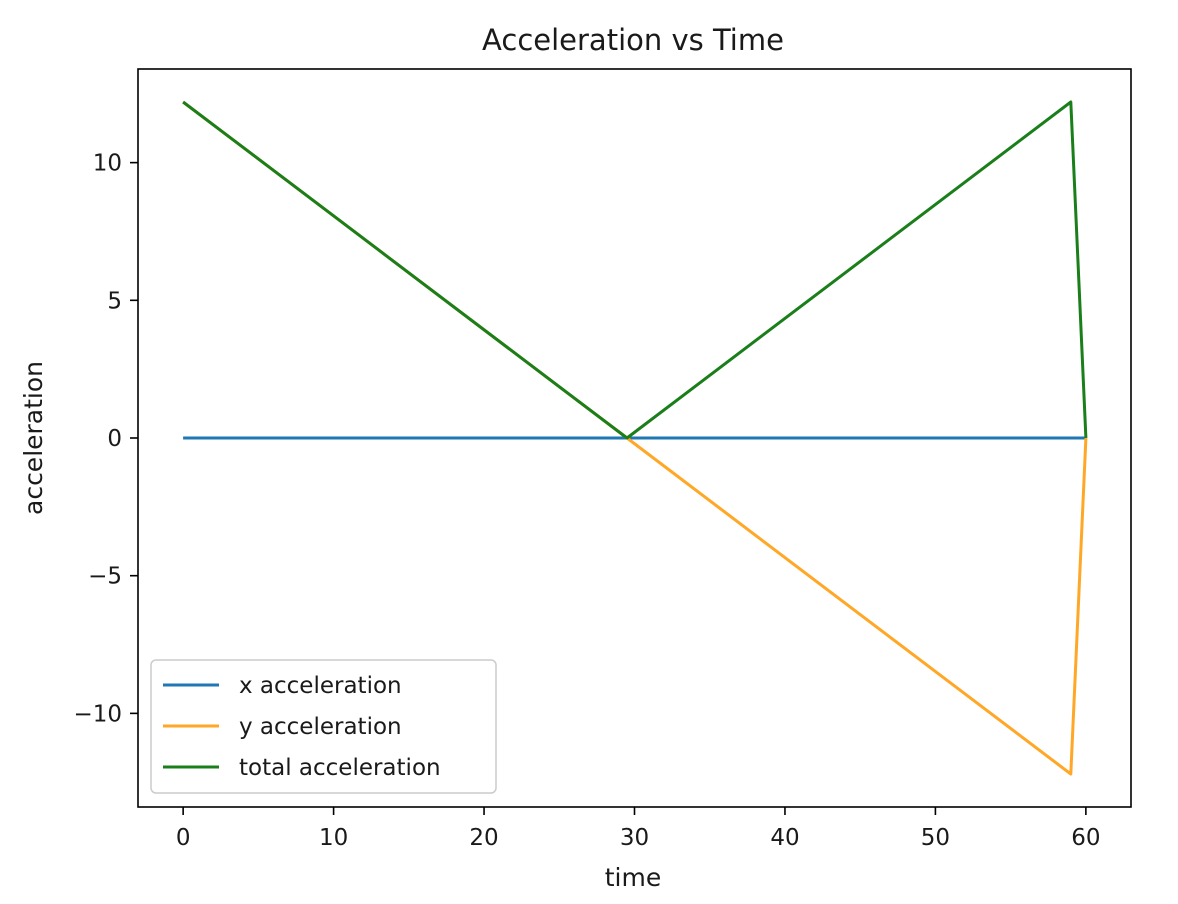  I want to click on x-tick-label: 50, so click(935, 838).